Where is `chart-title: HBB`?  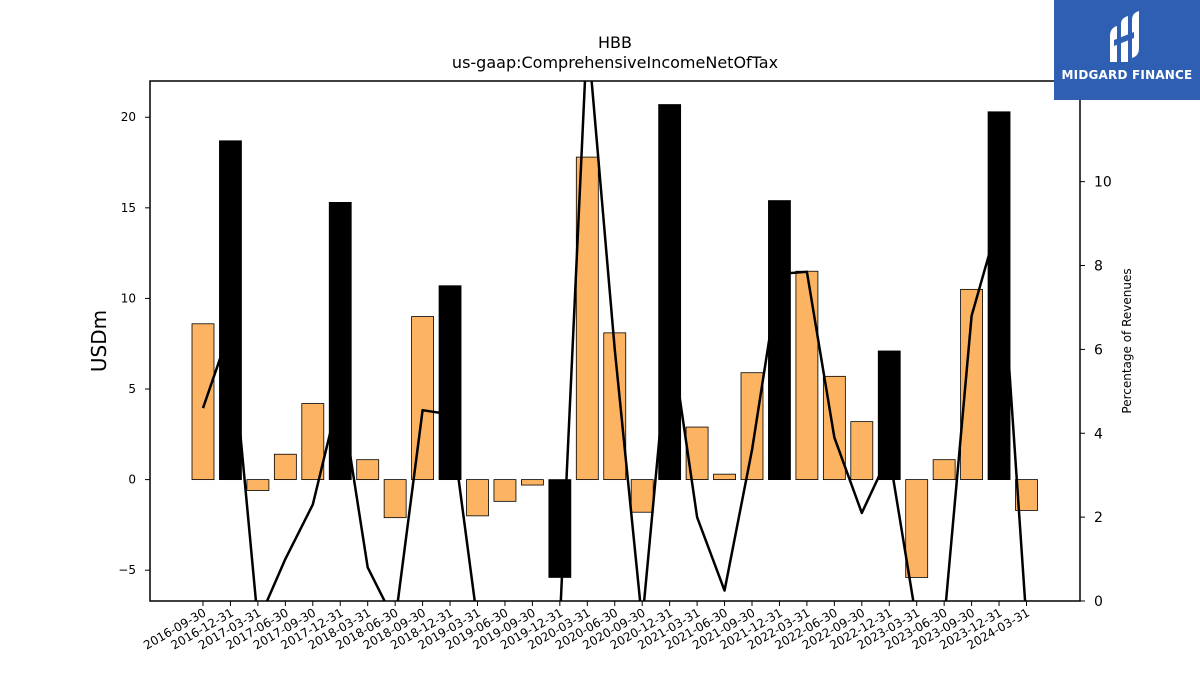 chart-title: HBB is located at coordinates (615, 42).